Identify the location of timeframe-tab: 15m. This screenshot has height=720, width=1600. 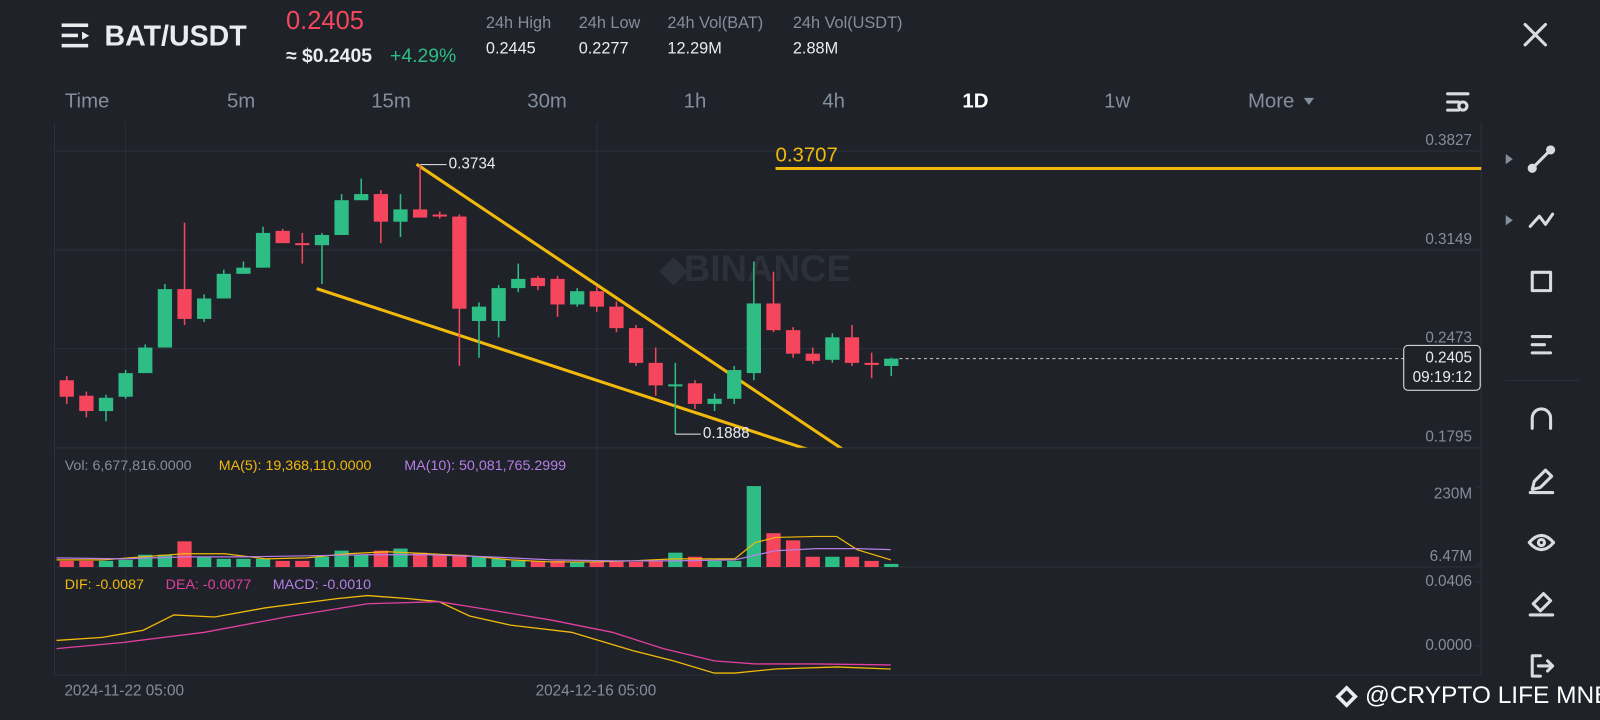
(391, 101).